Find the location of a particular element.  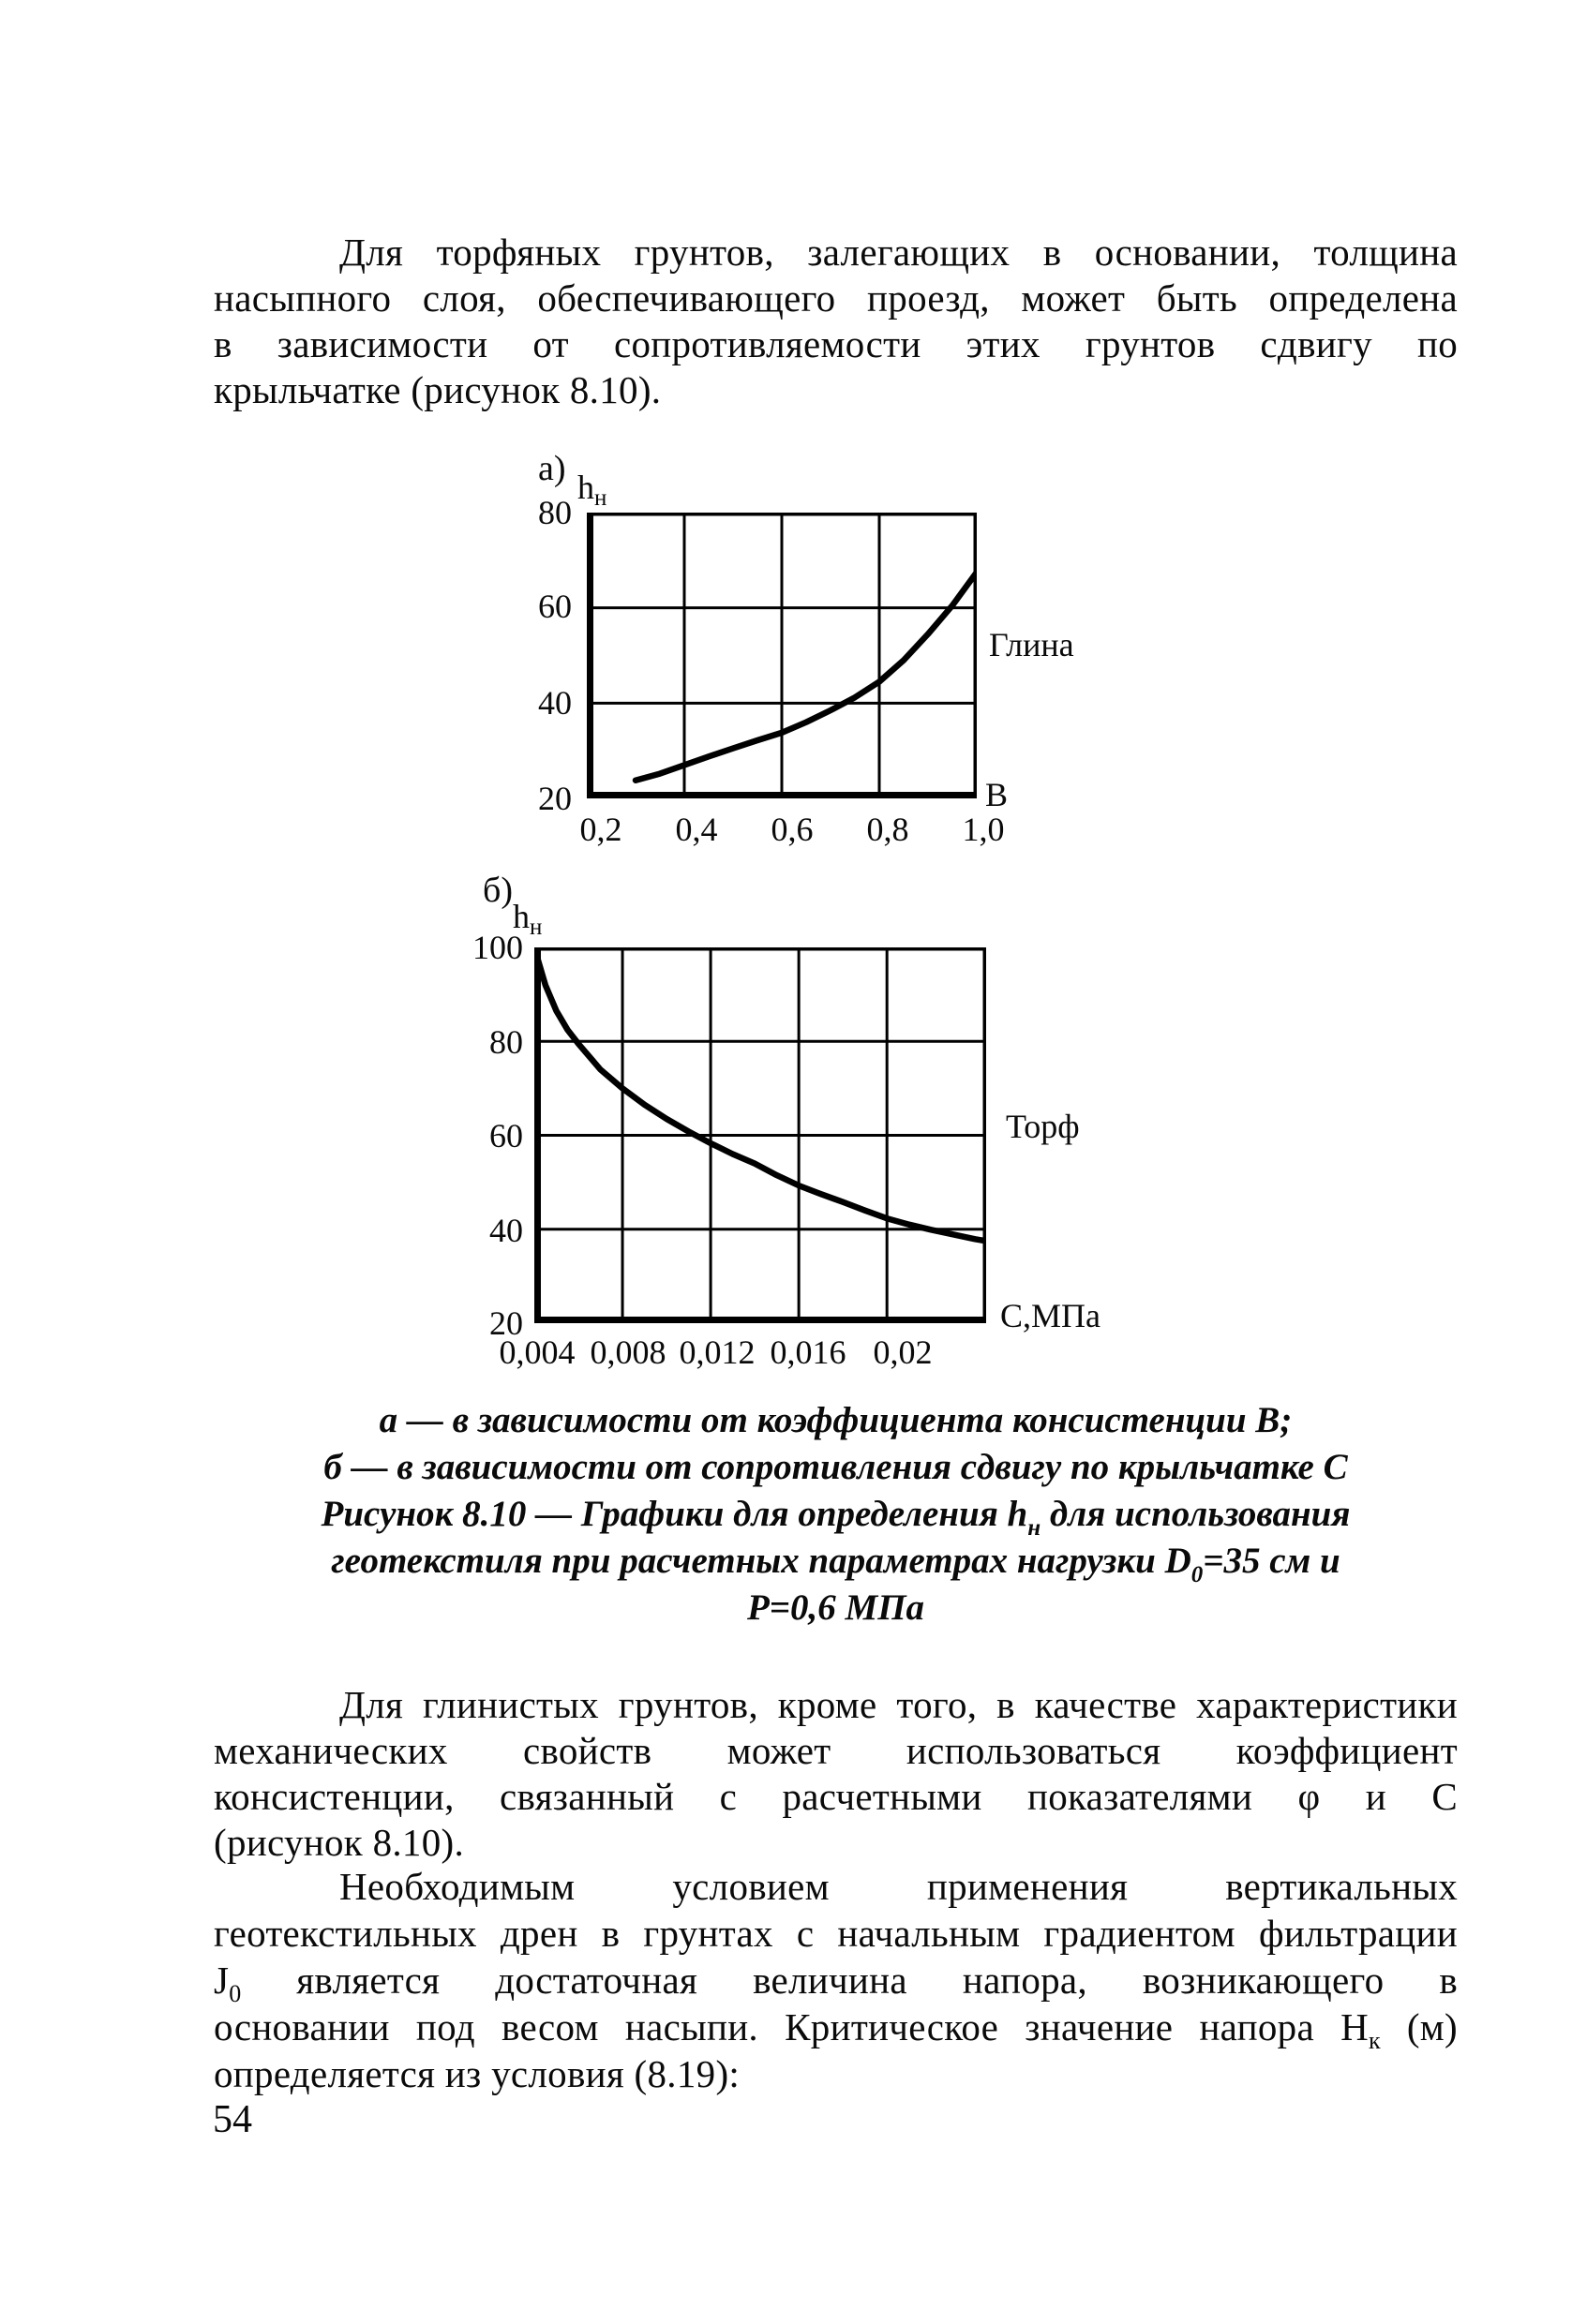

chart-a-curve-label: Глина is located at coordinates (1031, 644).